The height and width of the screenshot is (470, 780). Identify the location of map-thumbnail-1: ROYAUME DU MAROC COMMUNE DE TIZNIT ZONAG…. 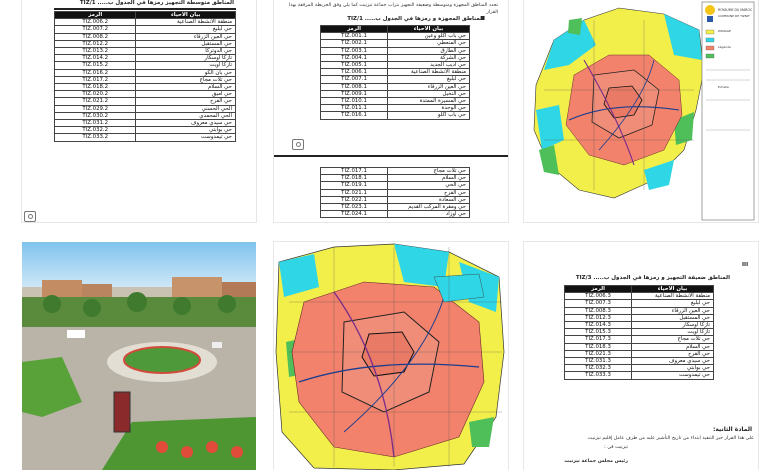
(641, 111).